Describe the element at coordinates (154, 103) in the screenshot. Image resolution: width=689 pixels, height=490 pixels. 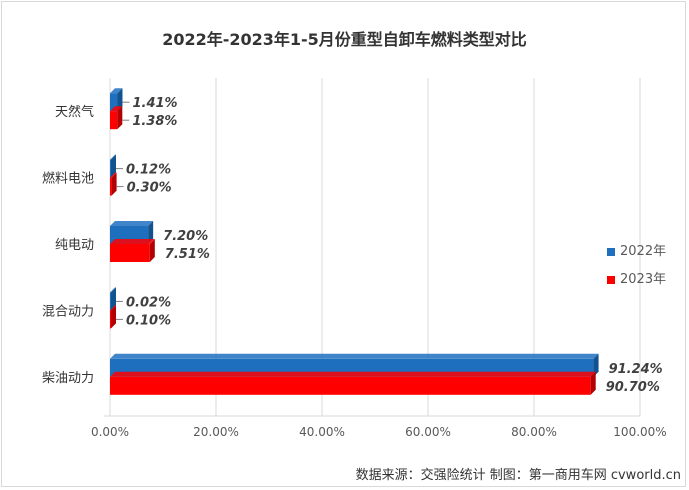
I see `data-label-0-0: 1.41%` at that location.